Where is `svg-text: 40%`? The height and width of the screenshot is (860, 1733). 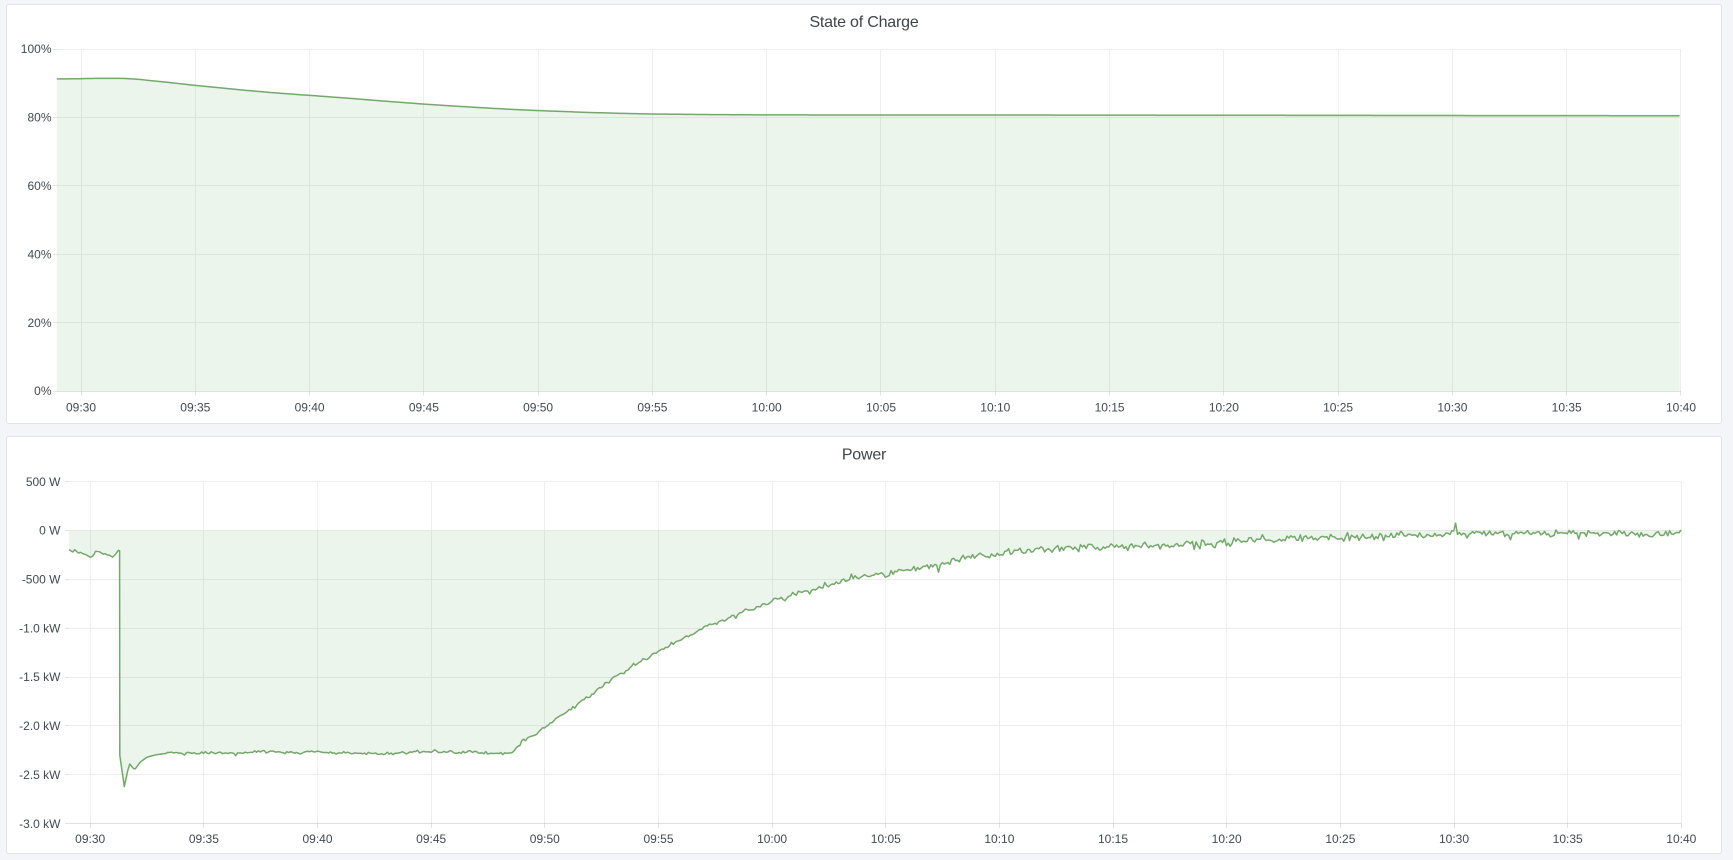
svg-text: 40% is located at coordinates (39, 254).